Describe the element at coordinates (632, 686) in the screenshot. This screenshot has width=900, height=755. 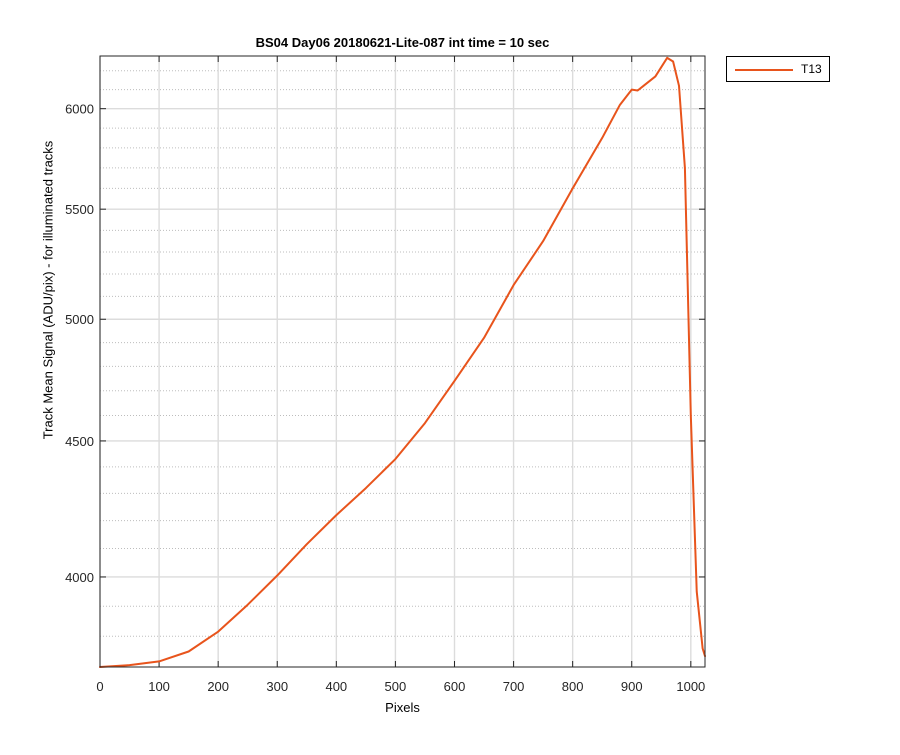
I see `x-tick-label: 900` at that location.